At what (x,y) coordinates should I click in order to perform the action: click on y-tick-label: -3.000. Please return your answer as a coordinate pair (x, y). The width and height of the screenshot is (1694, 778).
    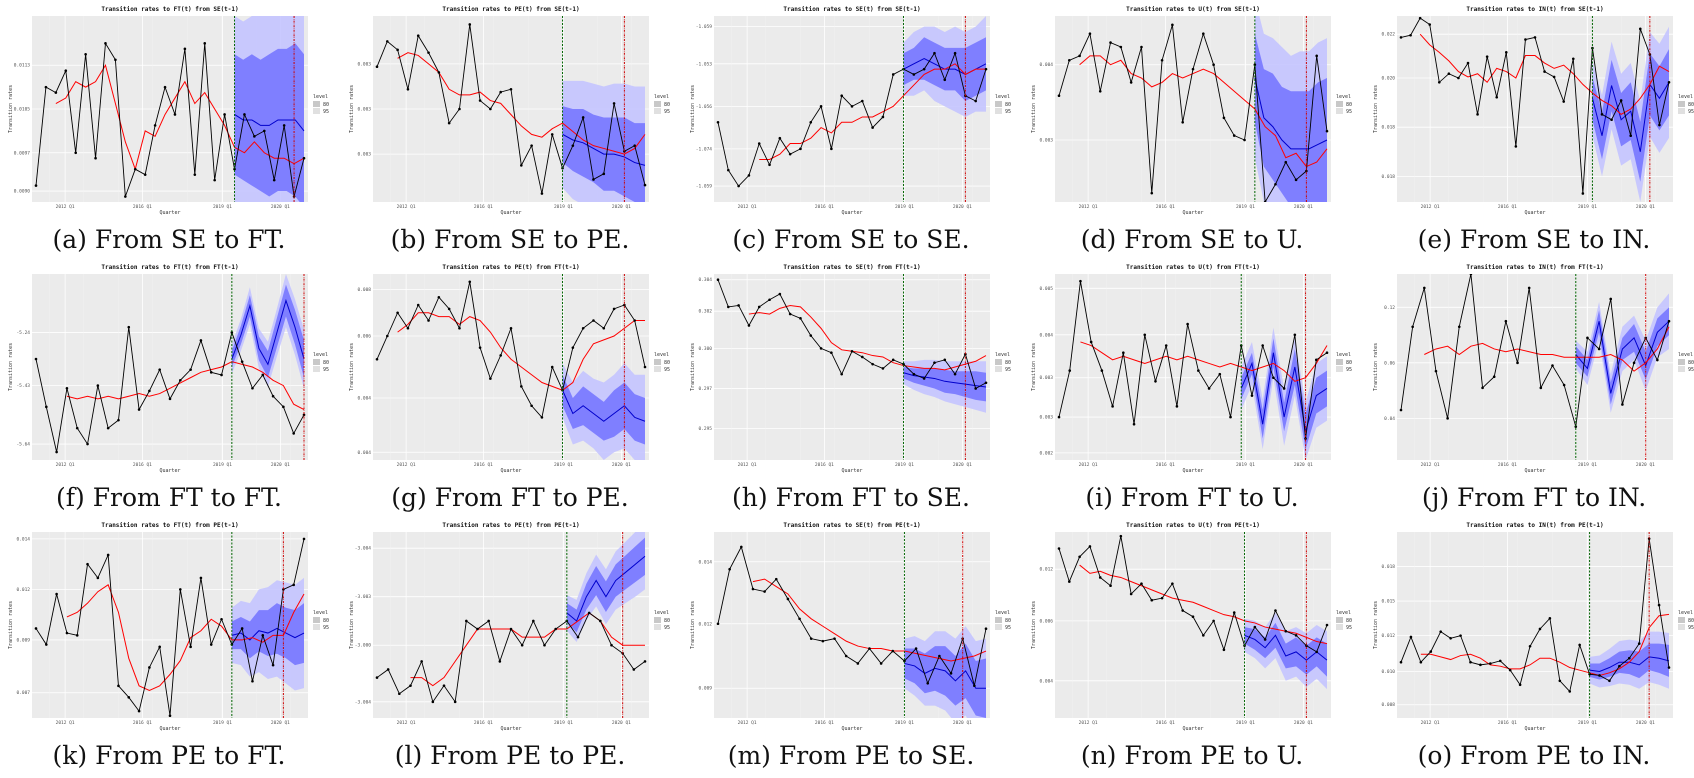
    Looking at the image, I should click on (363, 646).